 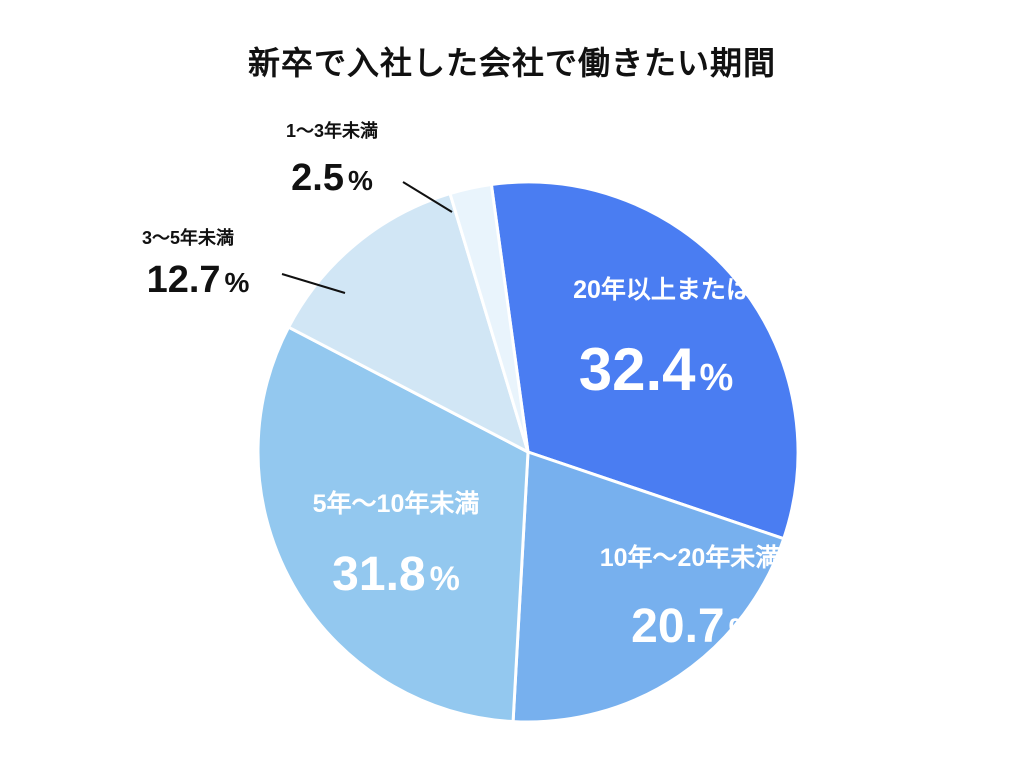 I want to click on slice-value-unit-1: %, so click(x=716, y=378).